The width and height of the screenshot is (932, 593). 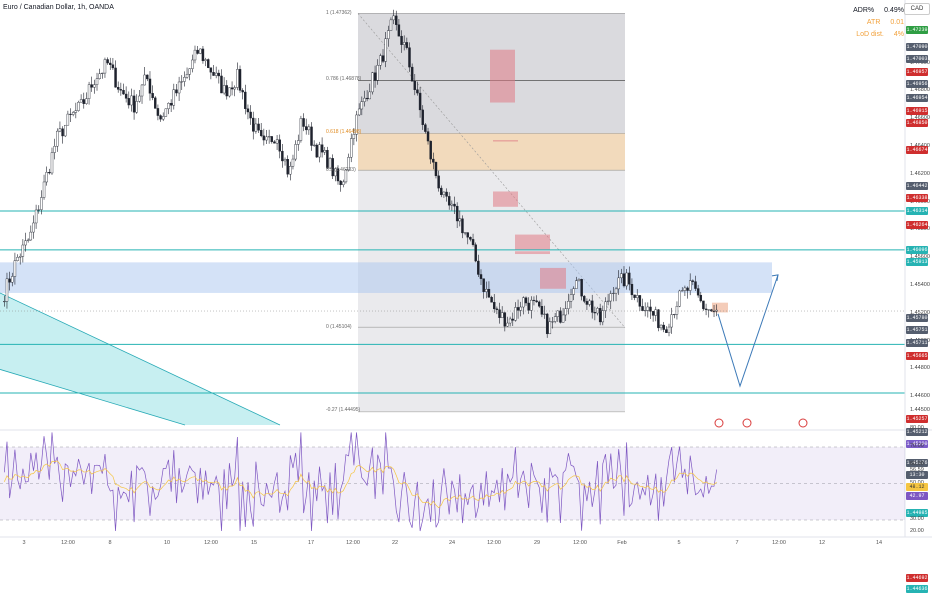 What do you see at coordinates (917, 317) in the screenshot?
I see `price-tag: 1.45780` at bounding box center [917, 317].